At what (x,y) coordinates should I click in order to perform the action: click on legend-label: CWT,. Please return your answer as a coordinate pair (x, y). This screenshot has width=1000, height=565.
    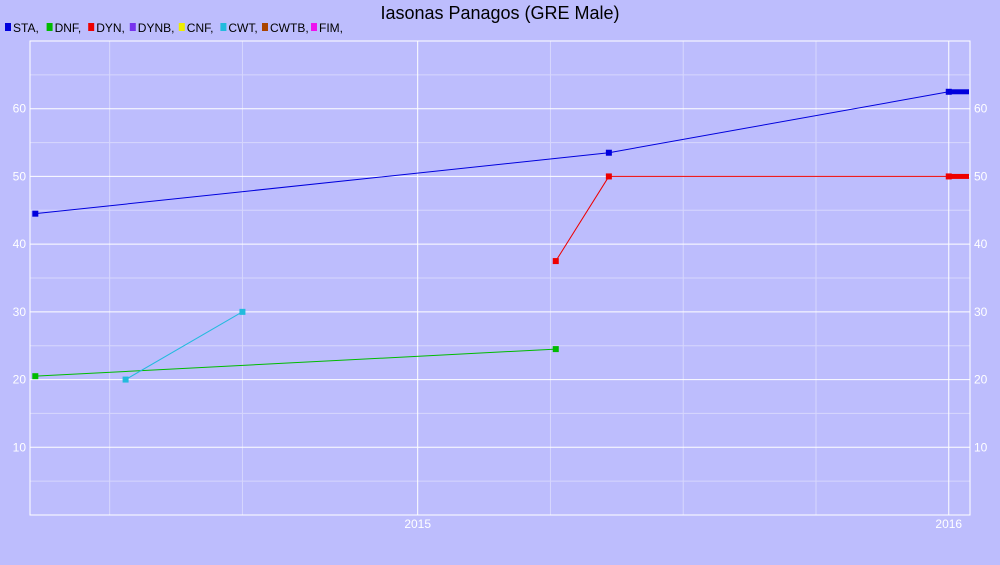
    Looking at the image, I should click on (242, 28).